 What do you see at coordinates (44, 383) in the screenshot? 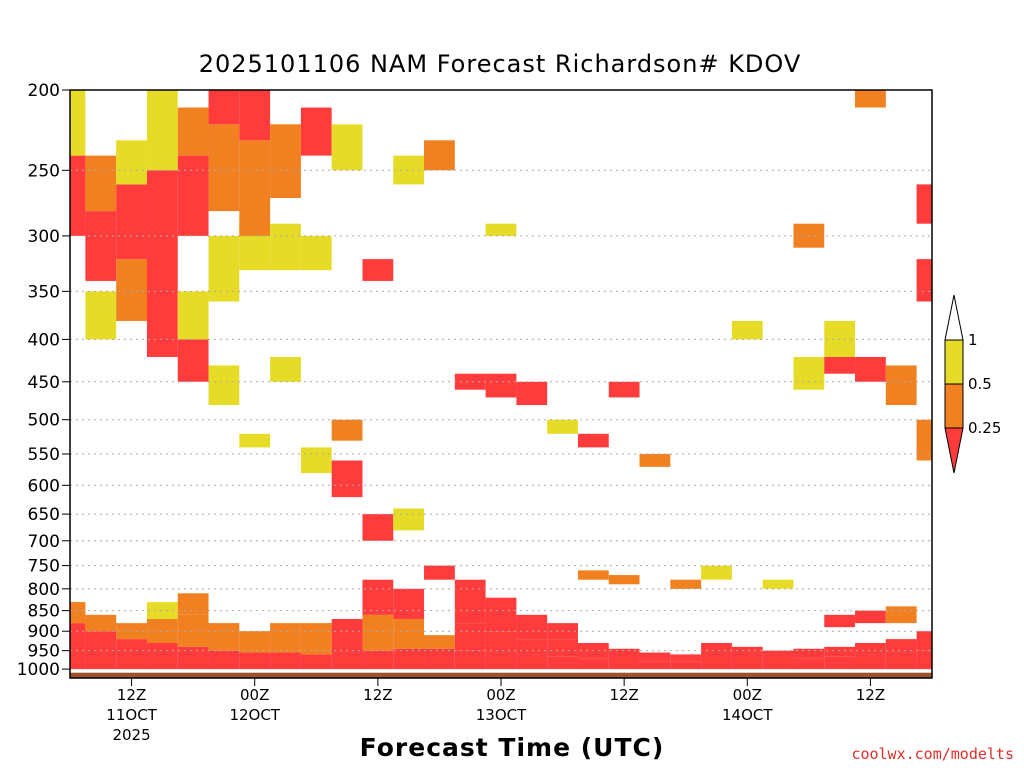
I see `y-tick-label: 450` at bounding box center [44, 383].